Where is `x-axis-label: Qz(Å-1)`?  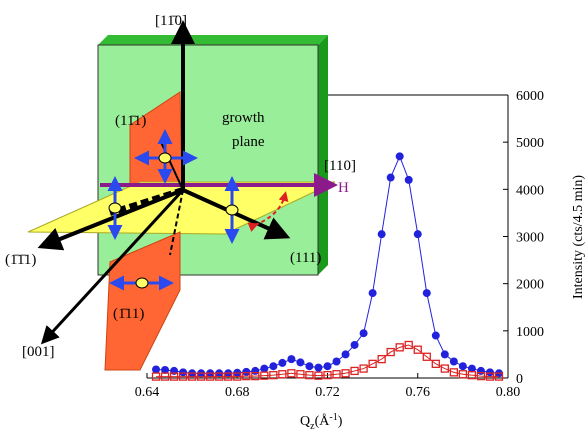
x-axis-label: Qz(Å-1) is located at coordinates (321, 422).